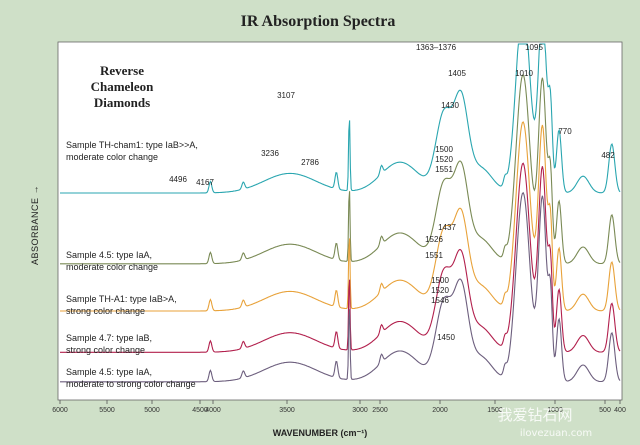 The height and width of the screenshot is (445, 640). I want to click on x-tick-label: 5000, so click(152, 410).